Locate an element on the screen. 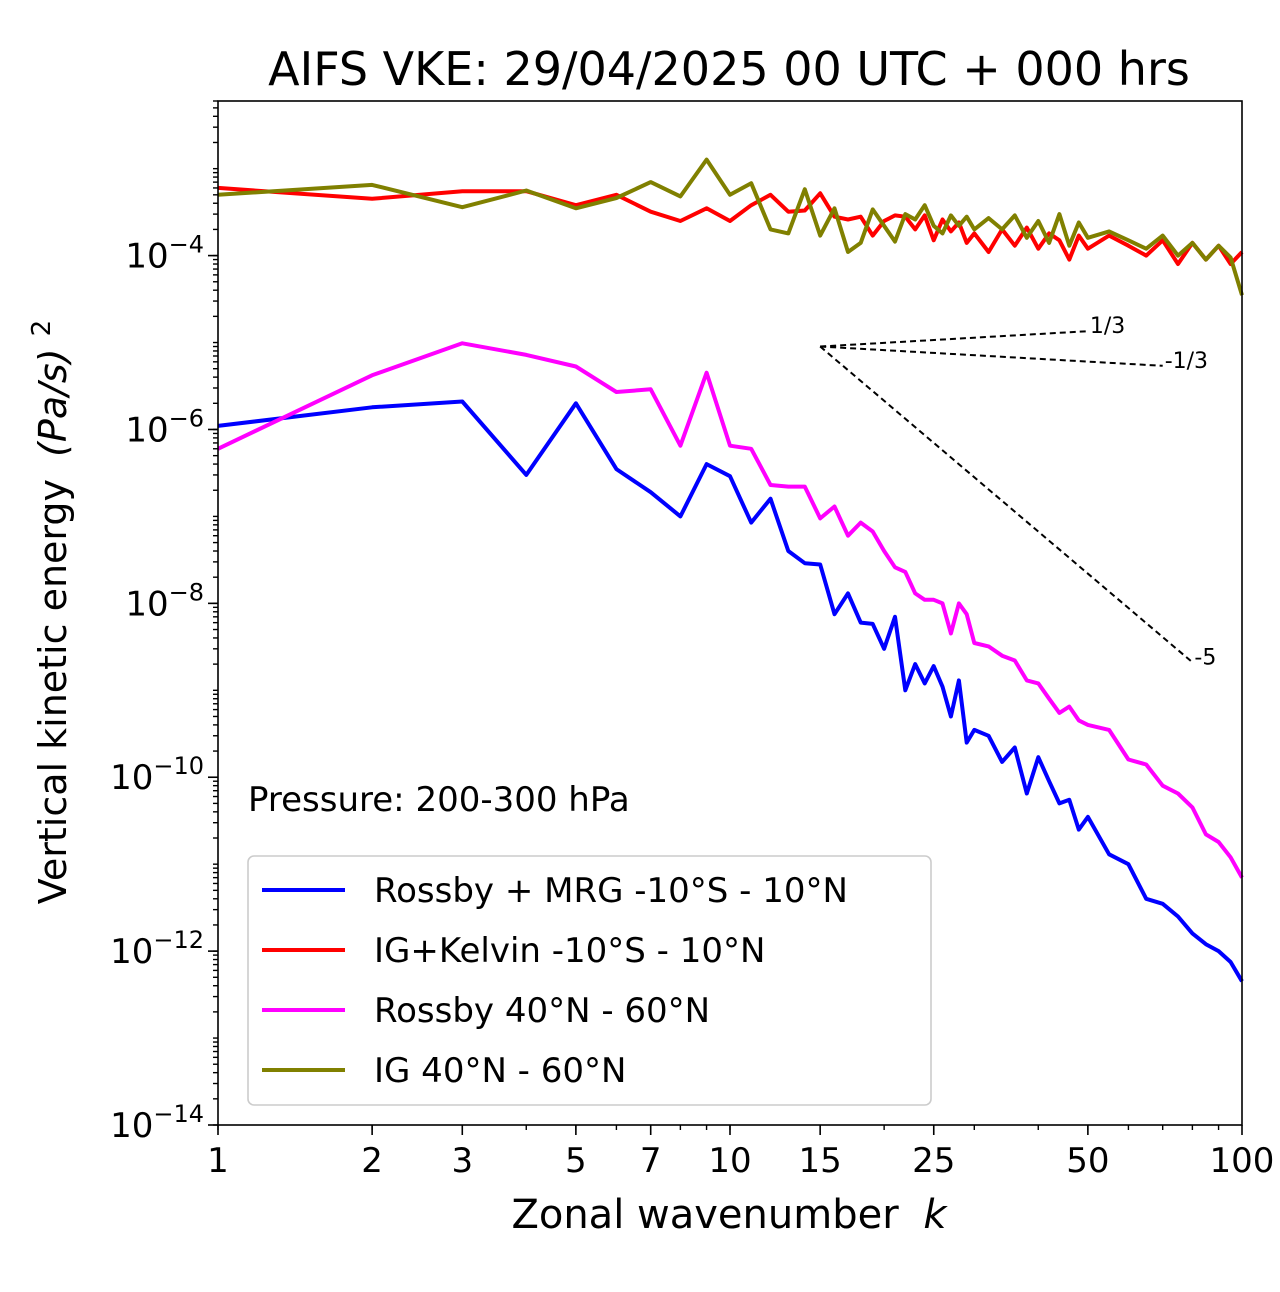  y-tick-exponent: −10 is located at coordinates (178, 766).